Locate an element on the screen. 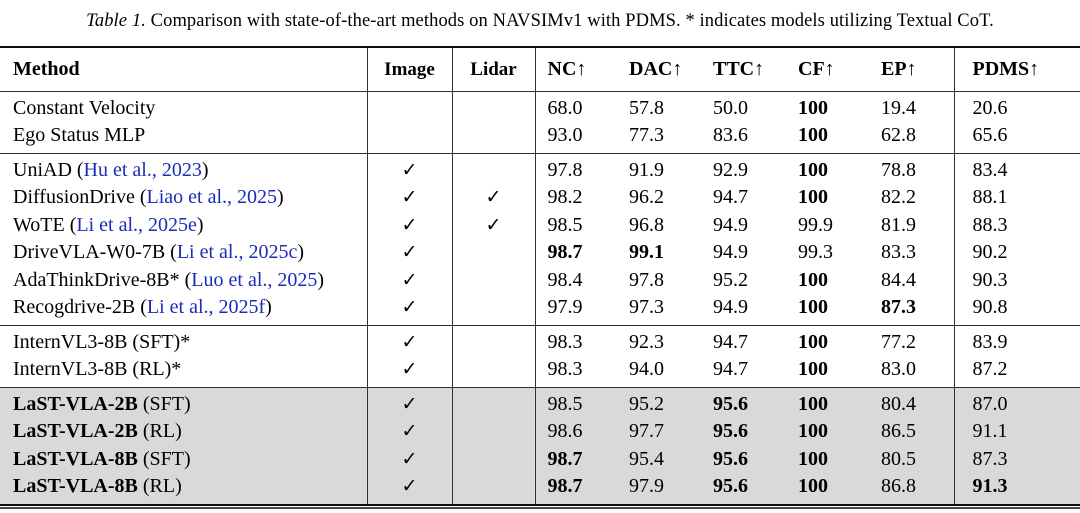 This screenshot has width=1080, height=513. method-text: InternVL3-8B (SFT)* is located at coordinates (102, 341).